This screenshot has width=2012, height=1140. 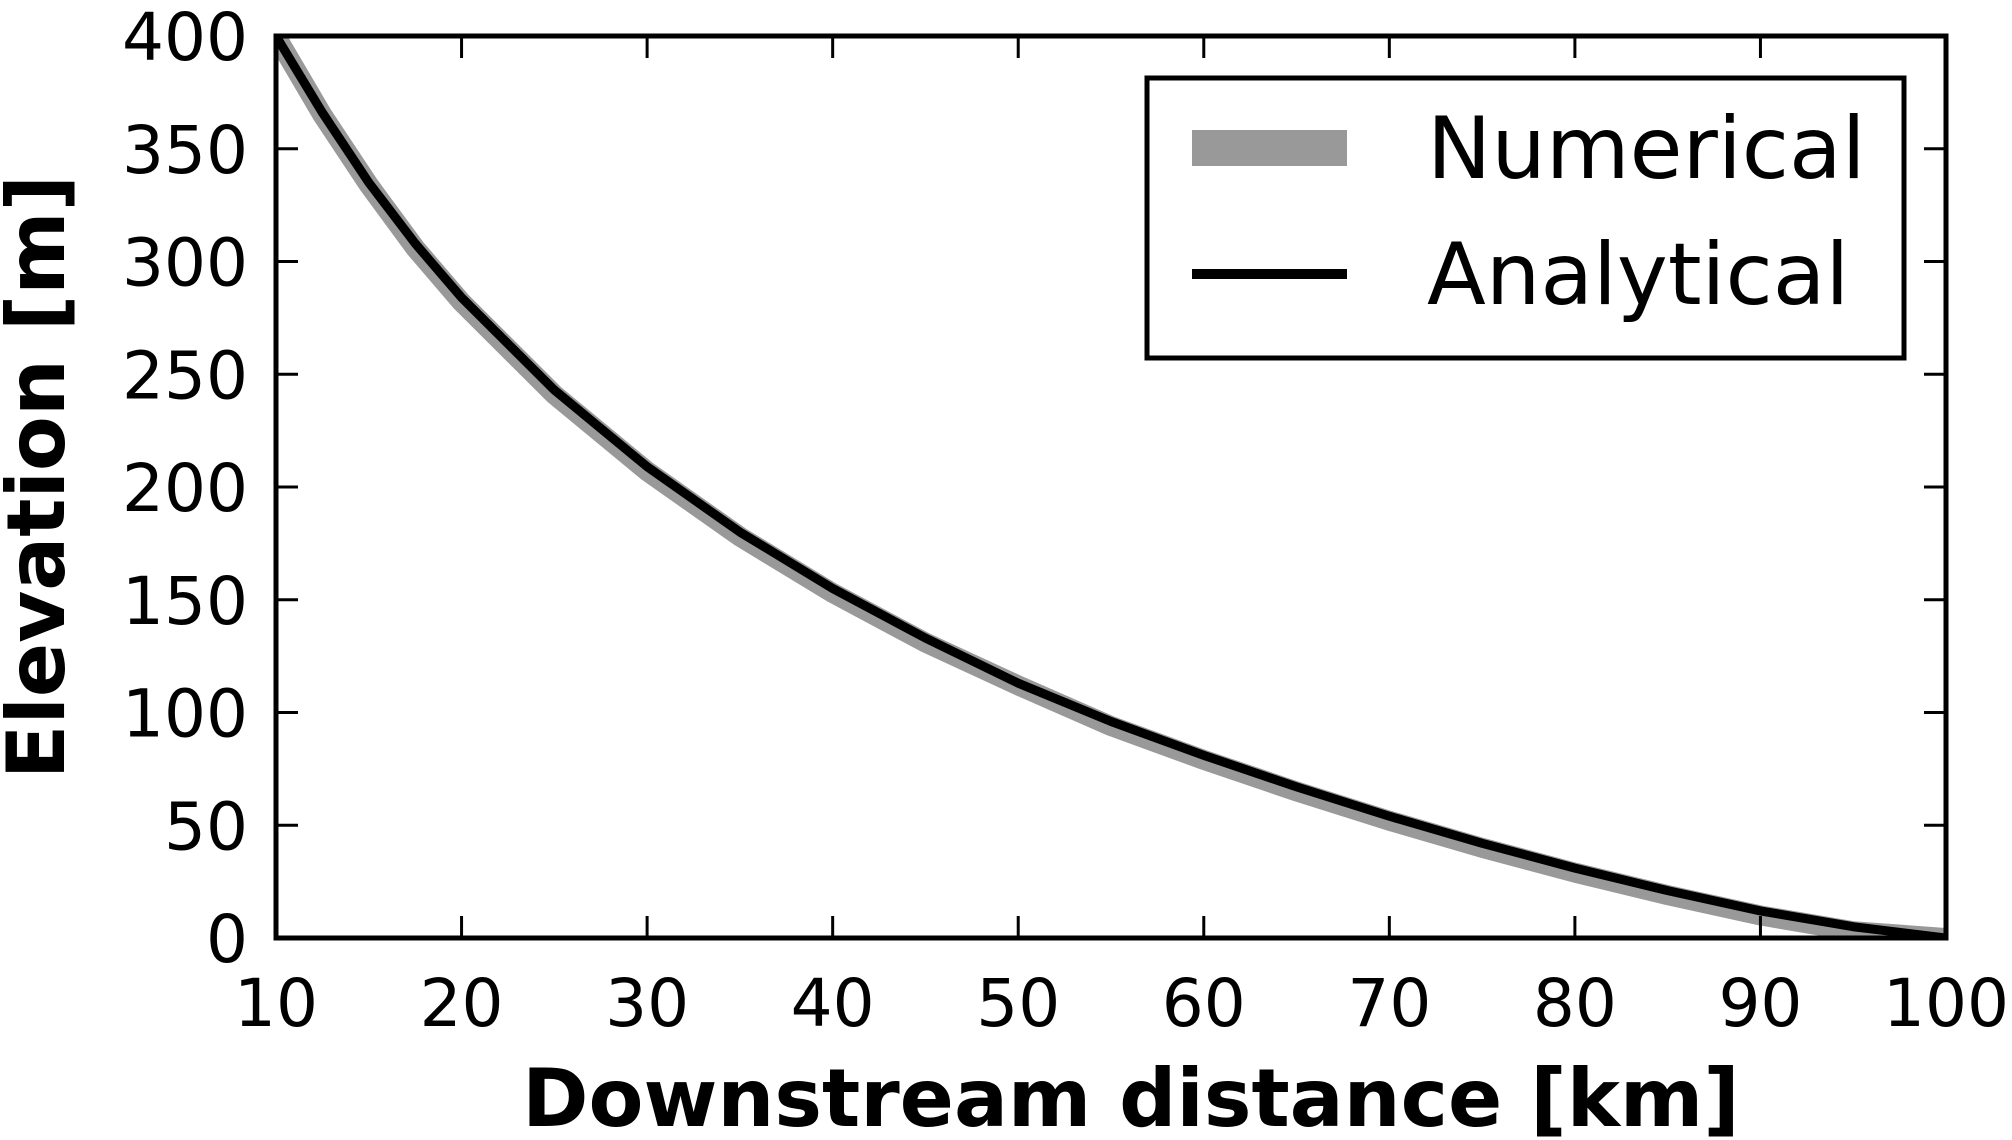 I want to click on x-tick-label: 50, so click(x=1018, y=1003).